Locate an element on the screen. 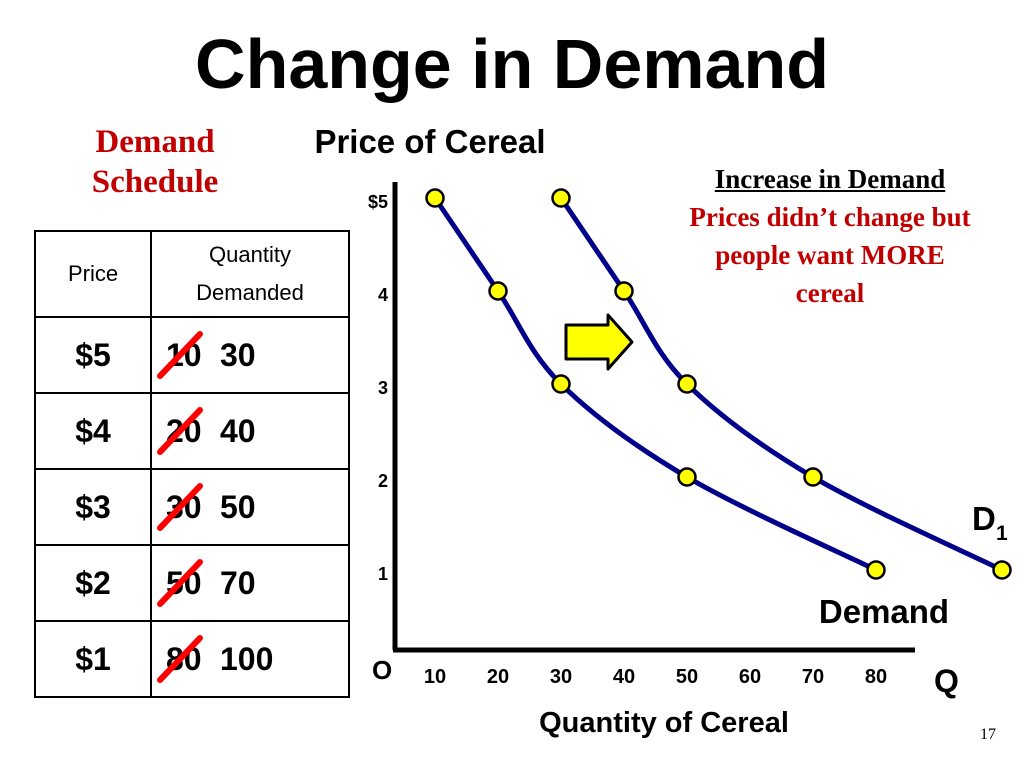 Image resolution: width=1024 pixels, height=768 pixels. new-quantity: 100 is located at coordinates (247, 658).